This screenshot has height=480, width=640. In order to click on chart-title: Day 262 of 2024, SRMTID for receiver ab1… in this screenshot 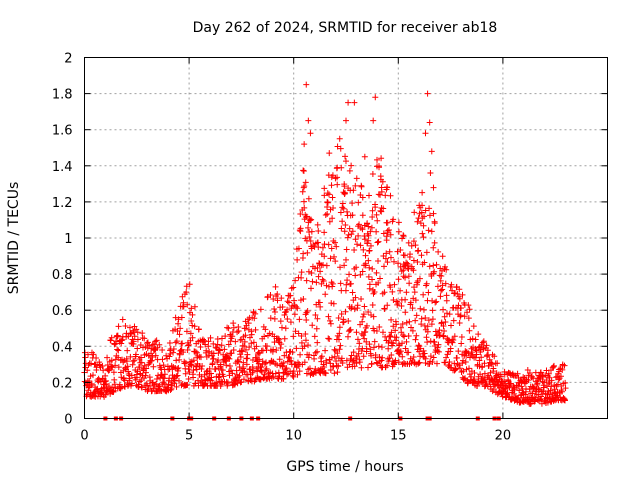, I will do `click(345, 28)`.